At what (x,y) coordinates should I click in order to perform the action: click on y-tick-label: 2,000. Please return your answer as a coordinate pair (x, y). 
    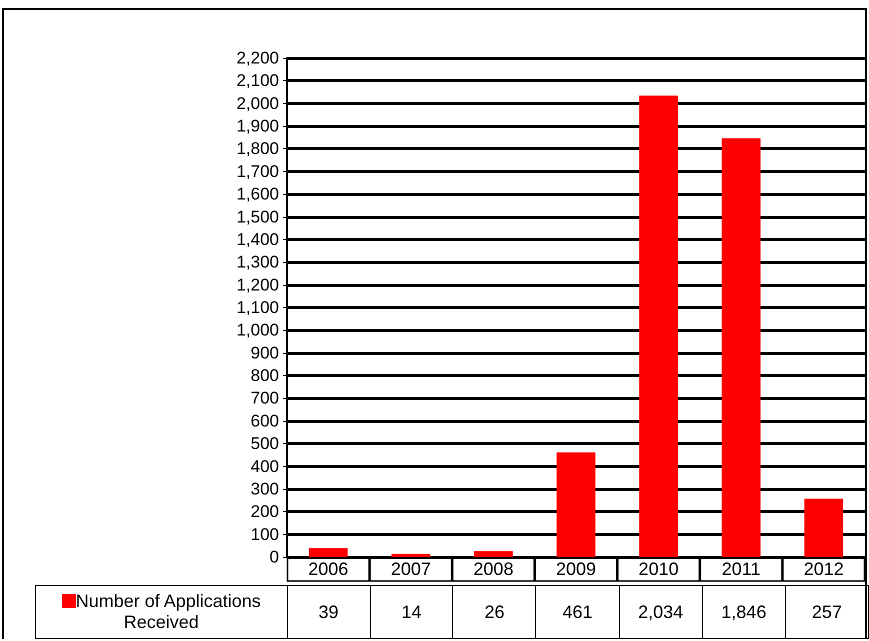
    Looking at the image, I should click on (257, 103).